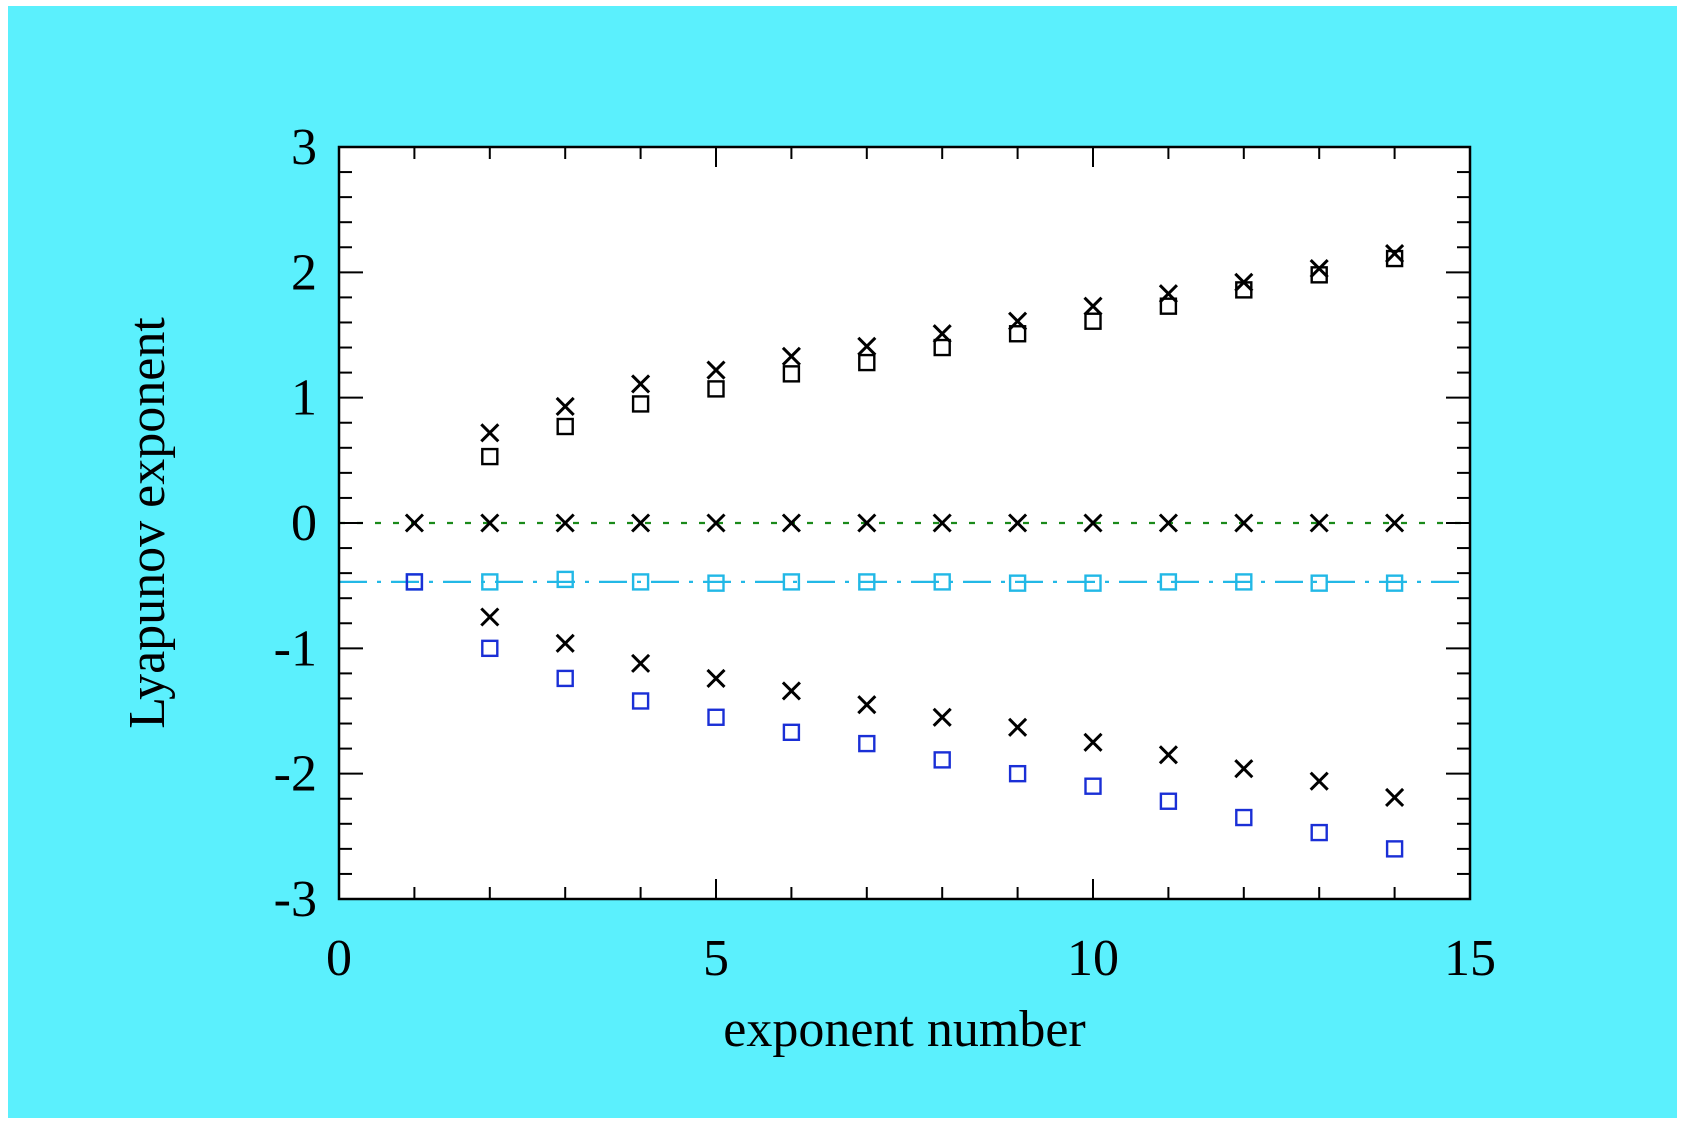  What do you see at coordinates (339, 958) in the screenshot?
I see `x-tick-label: 0` at bounding box center [339, 958].